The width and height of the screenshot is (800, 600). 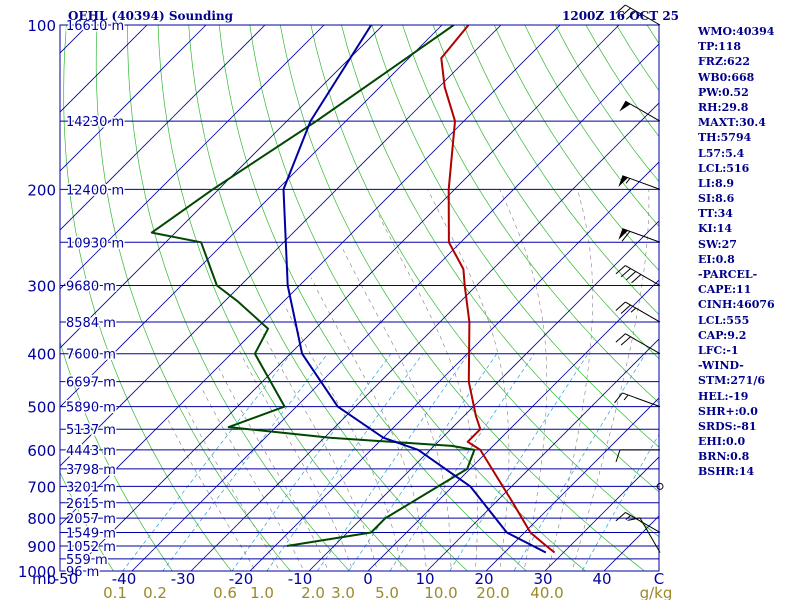 What do you see at coordinates (41, 408) in the screenshot?
I see `pressure-tick-label: 500` at bounding box center [41, 408].